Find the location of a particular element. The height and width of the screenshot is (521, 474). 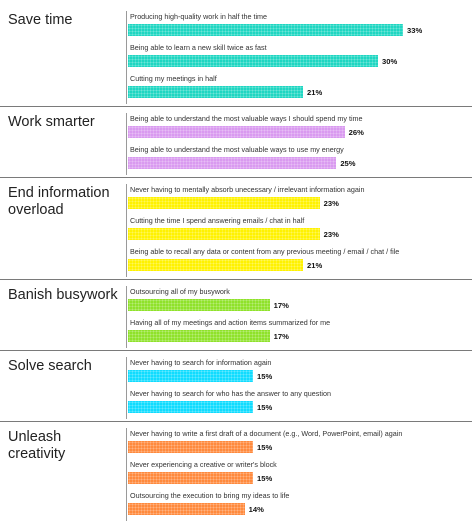

group-title: Work smarter is located at coordinates (51, 122).